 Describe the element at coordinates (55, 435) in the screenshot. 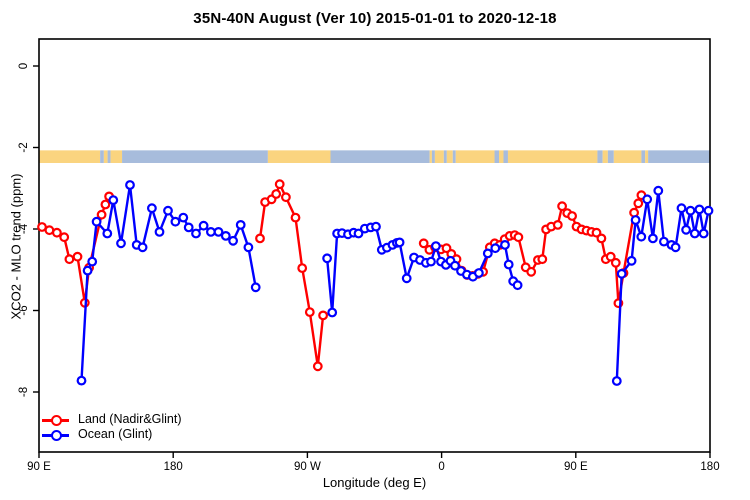

I see `ocean-series-swatch` at that location.